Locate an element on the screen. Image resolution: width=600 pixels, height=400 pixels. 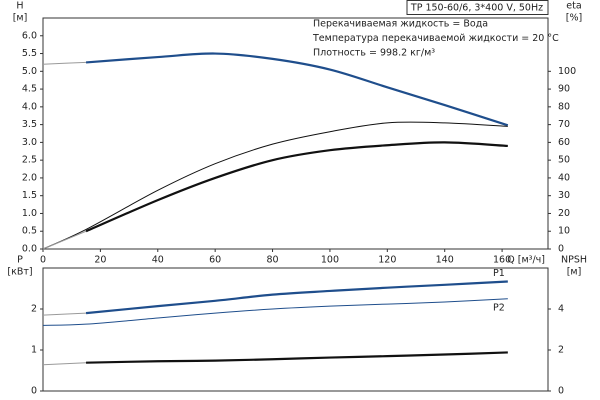
chart-title: TP 150-60/6, 3*400 V, 50Hz is located at coordinates (476, 8).